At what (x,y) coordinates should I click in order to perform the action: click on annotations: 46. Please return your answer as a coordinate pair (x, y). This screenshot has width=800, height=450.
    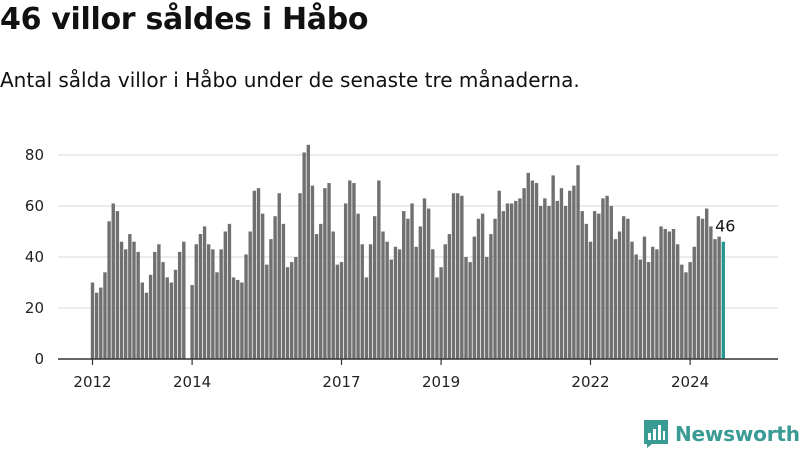
    Looking at the image, I should click on (725, 226).